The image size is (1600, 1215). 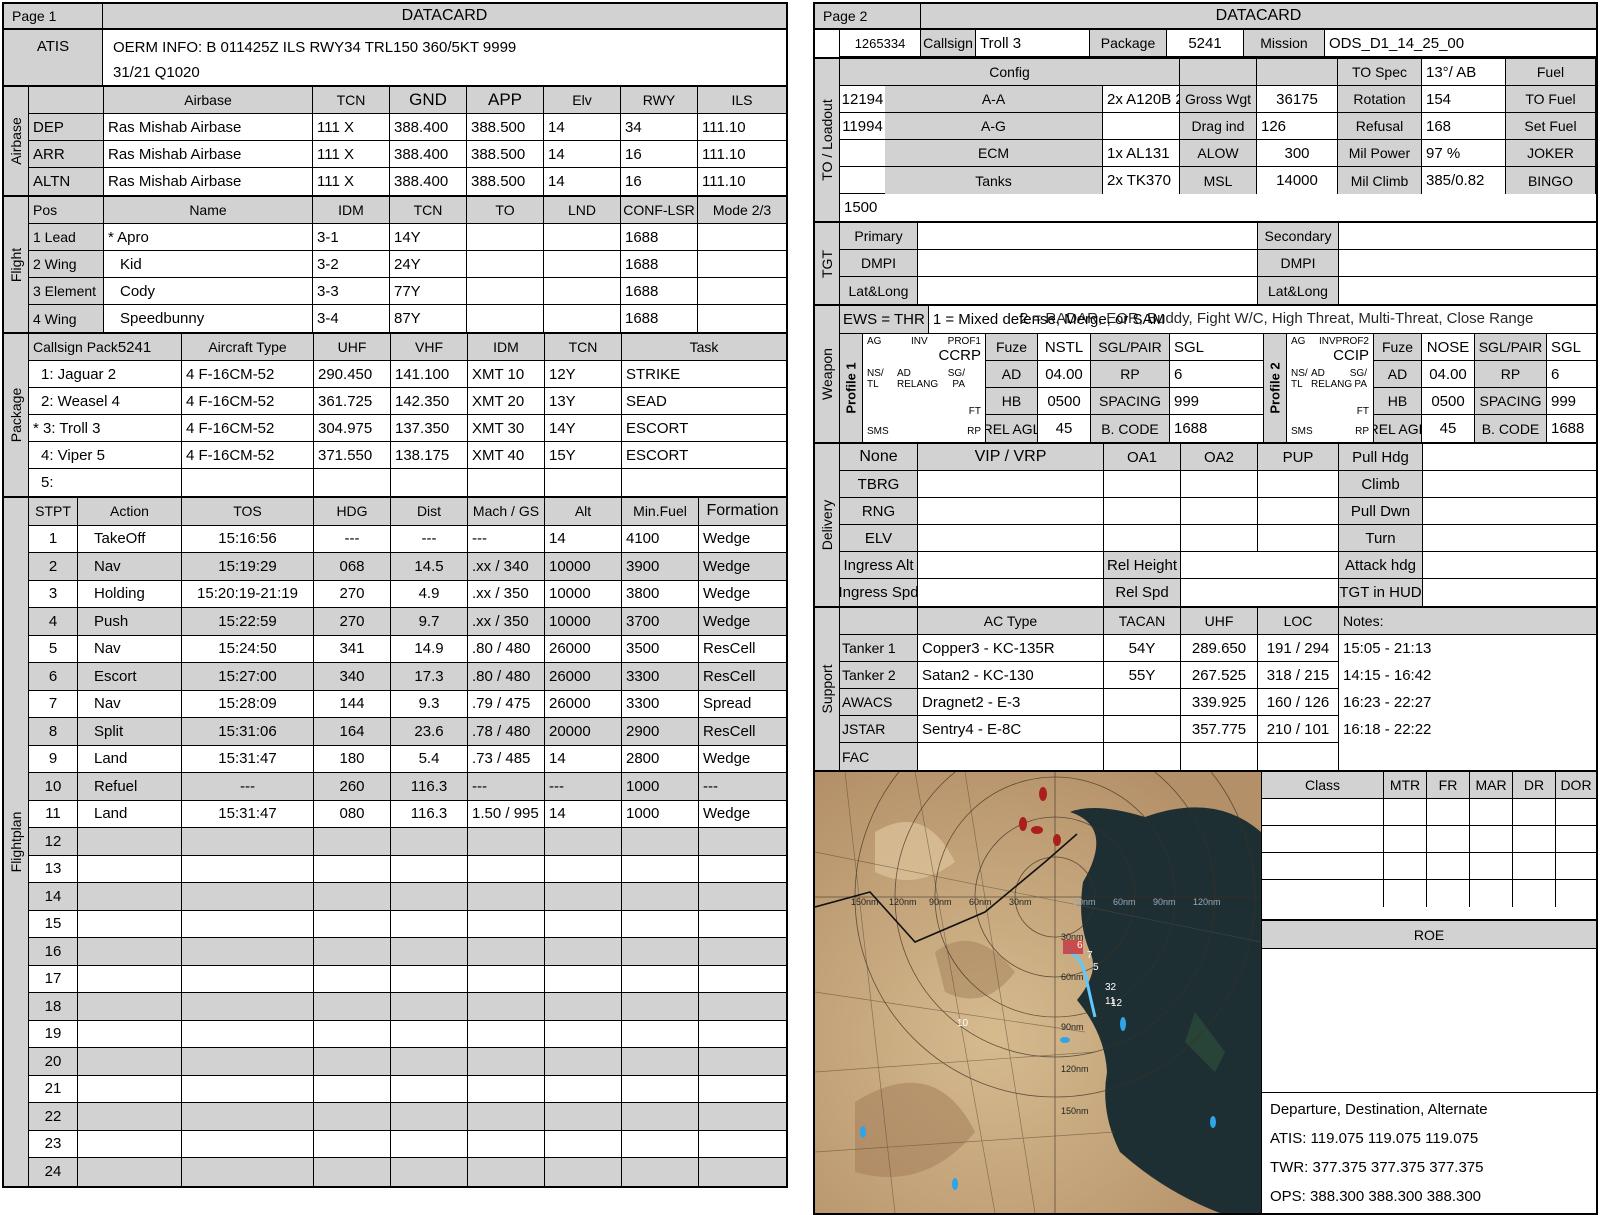 What do you see at coordinates (105, 482) in the screenshot?
I see `package-callsign: 5:` at bounding box center [105, 482].